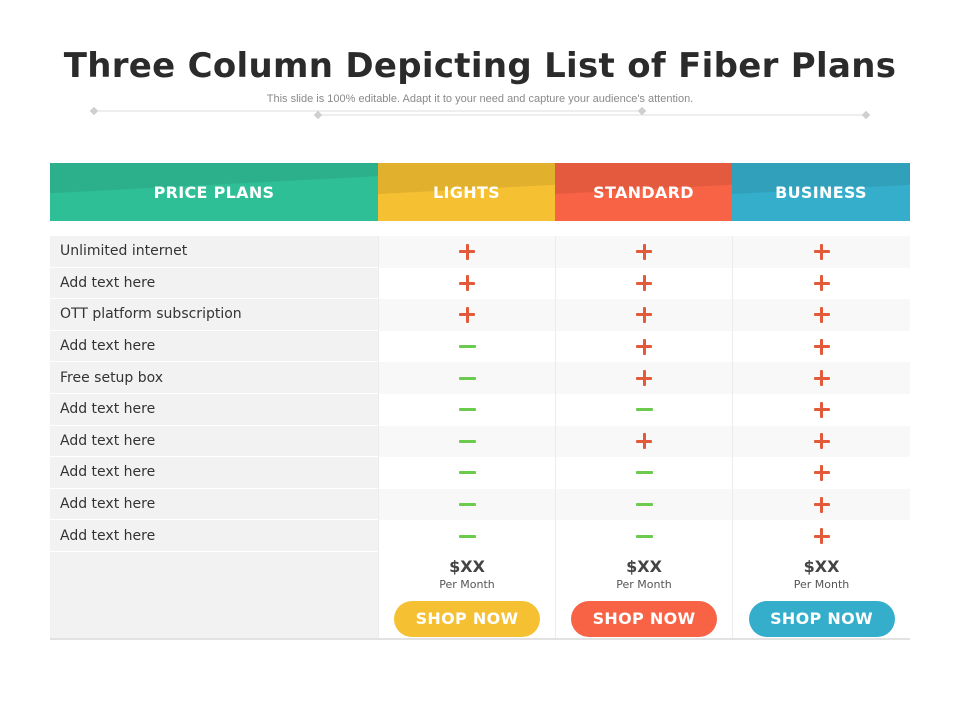 The image size is (960, 720). Describe the element at coordinates (214, 594) in the screenshot. I see `footer-label-cell` at that location.